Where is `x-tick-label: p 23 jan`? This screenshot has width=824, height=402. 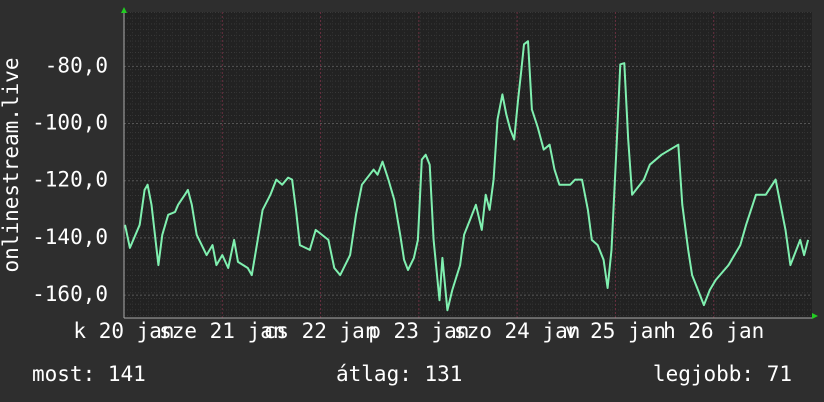
x-tick-label: p 23 jan is located at coordinates (418, 331).